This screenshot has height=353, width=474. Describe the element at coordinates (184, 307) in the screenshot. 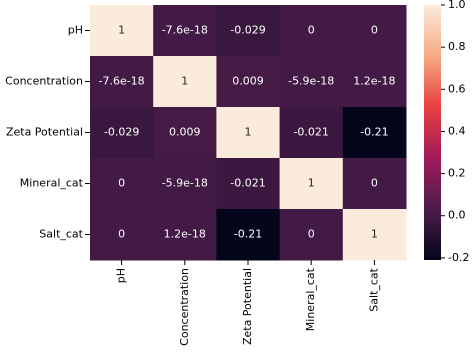

I see `x-tick-label: Concentration` at that location.